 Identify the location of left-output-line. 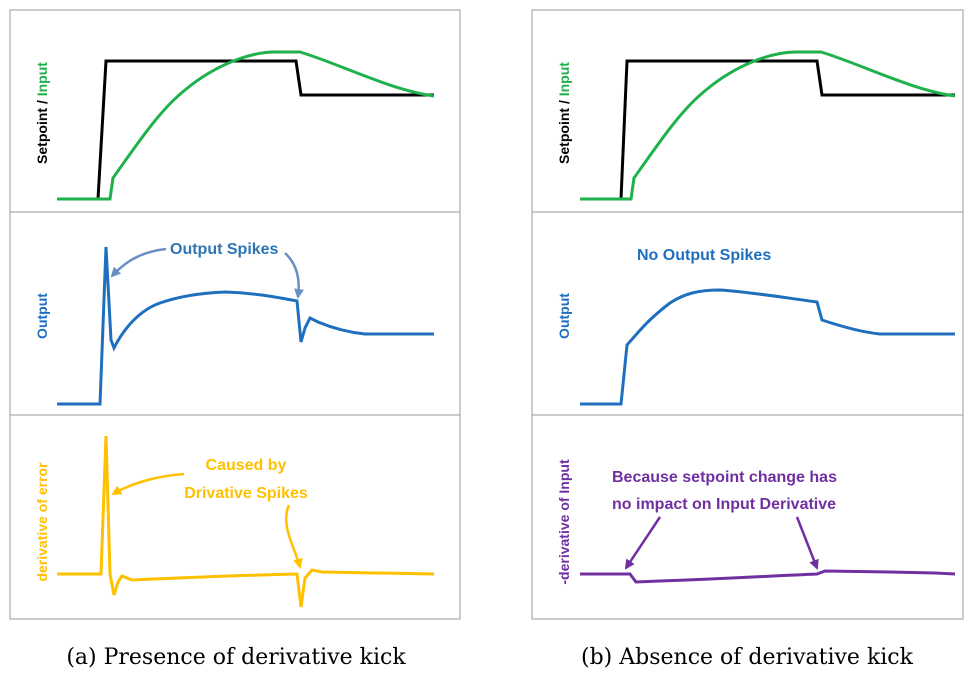
(245, 326).